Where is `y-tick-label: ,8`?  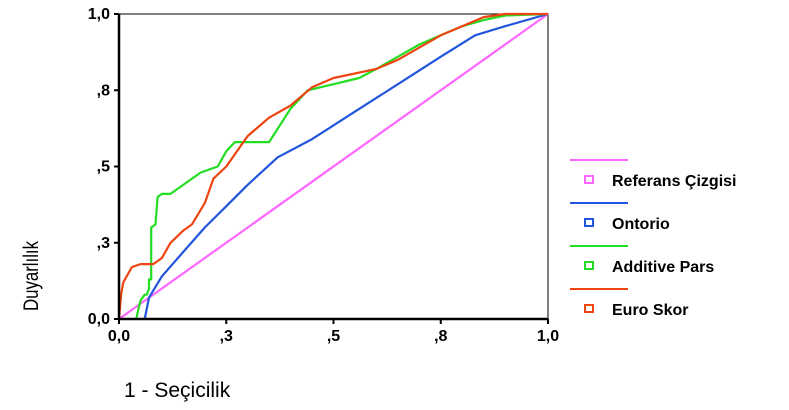 y-tick-label: ,8 is located at coordinates (103, 90).